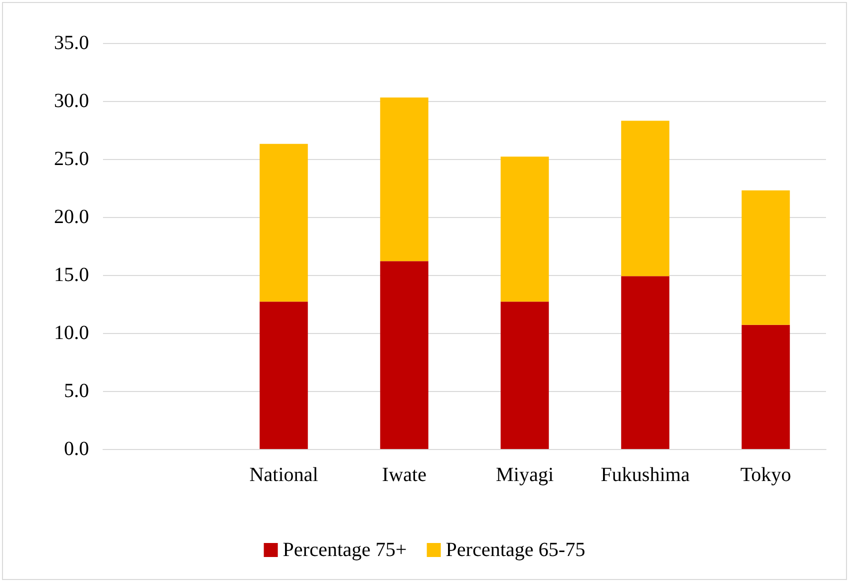 The height and width of the screenshot is (585, 853). What do you see at coordinates (766, 475) in the screenshot?
I see `x-tick-label: Tokyo` at bounding box center [766, 475].